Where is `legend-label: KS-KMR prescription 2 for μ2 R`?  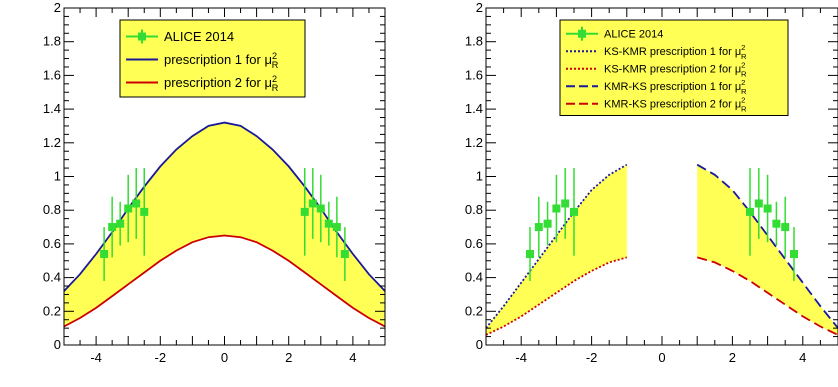 legend-label: KS-KMR prescription 2 for μ2 R is located at coordinates (675, 70).